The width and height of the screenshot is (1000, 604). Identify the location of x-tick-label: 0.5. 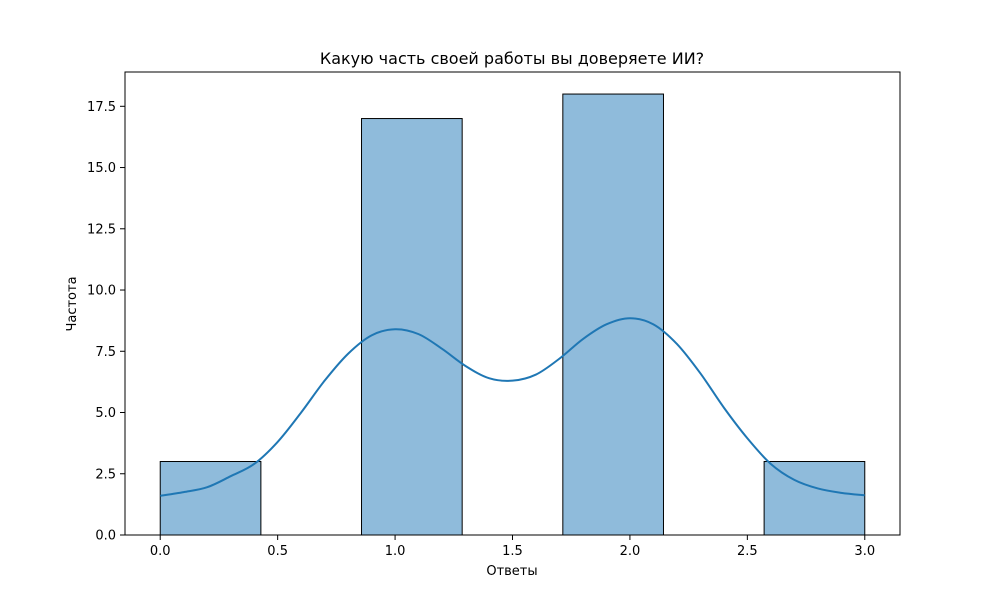
(277, 551).